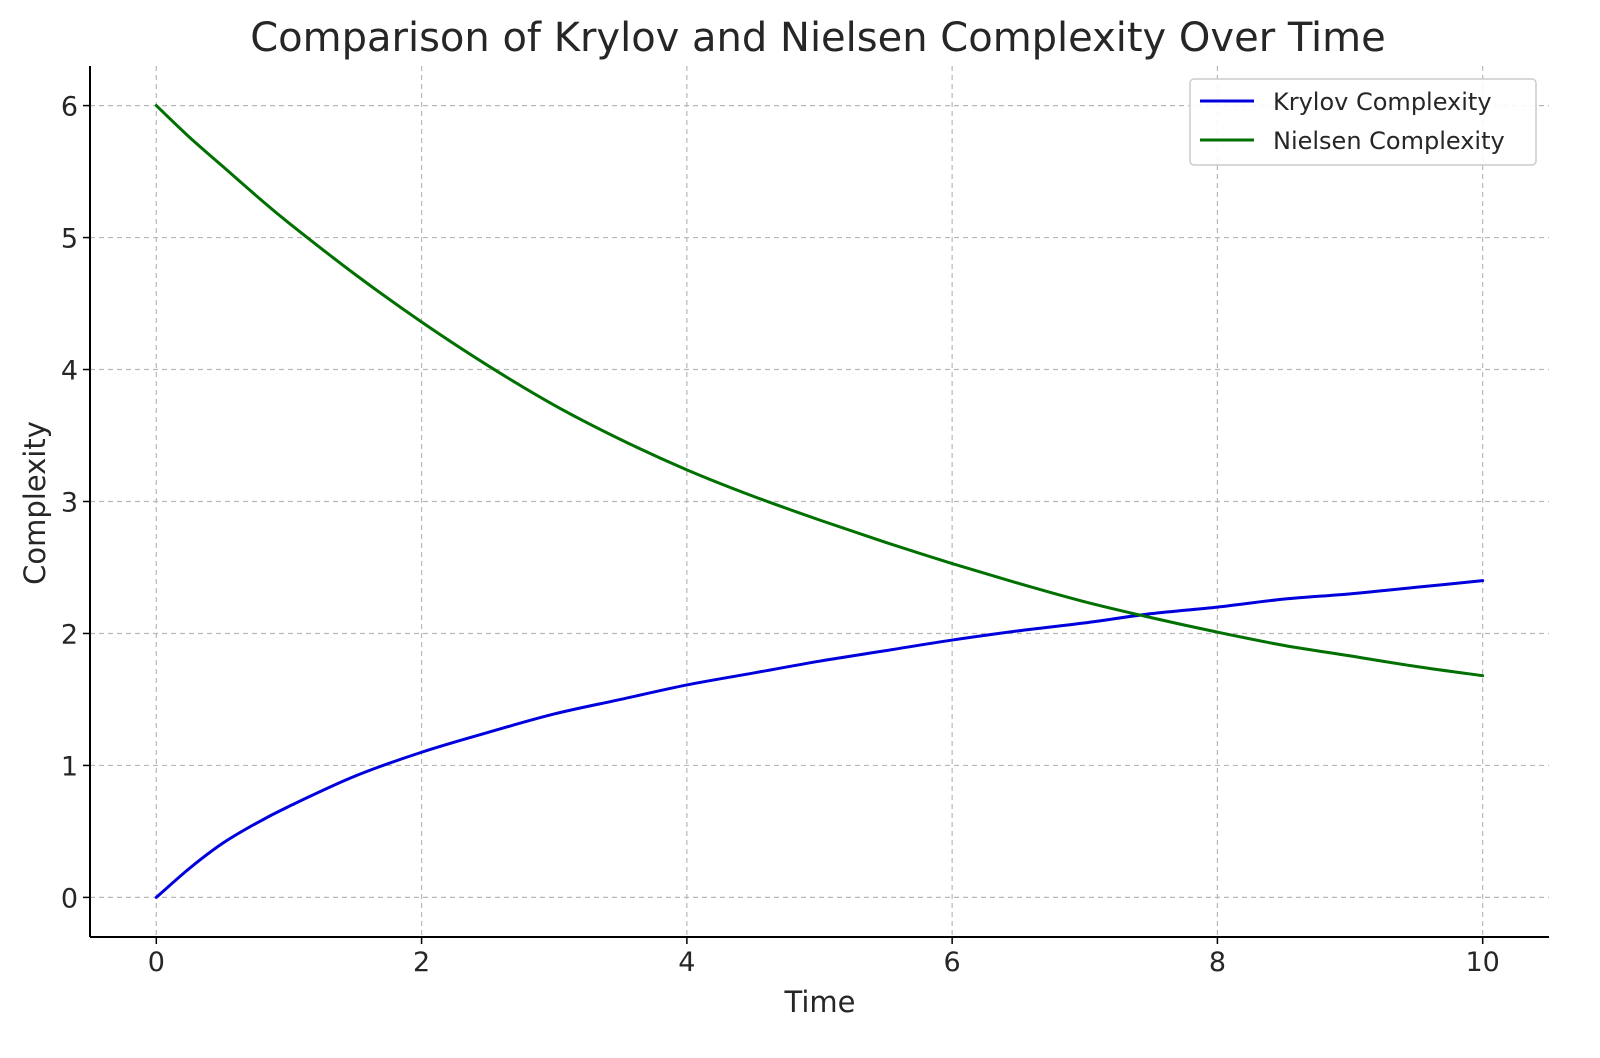  I want to click on x-axis-label: Time, so click(820, 1002).